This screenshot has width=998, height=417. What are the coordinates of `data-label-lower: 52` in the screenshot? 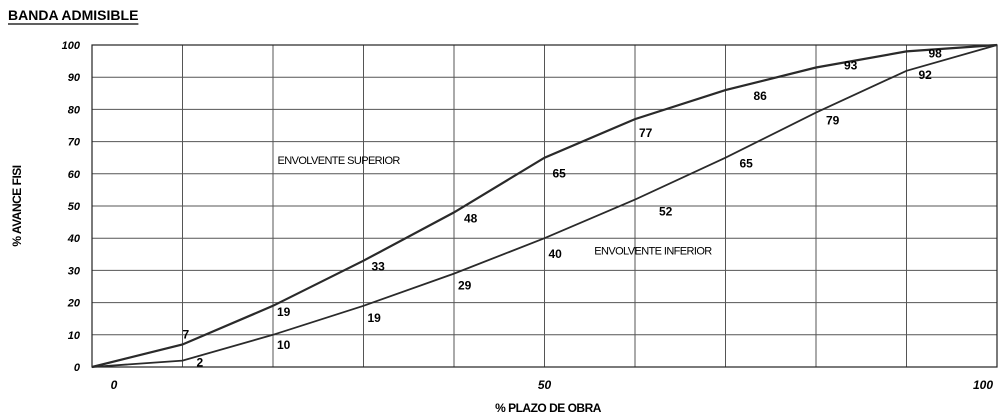 It's located at (666, 212).